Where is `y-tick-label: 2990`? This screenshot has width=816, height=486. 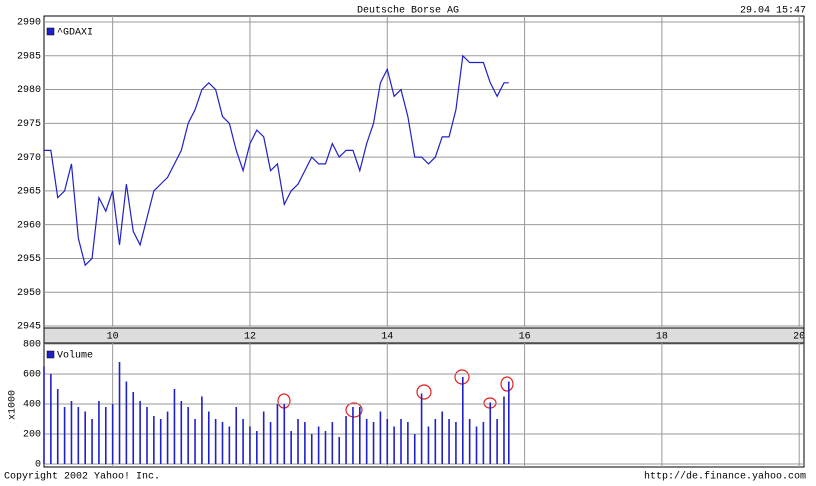 y-tick-label: 2990 is located at coordinates (29, 23).